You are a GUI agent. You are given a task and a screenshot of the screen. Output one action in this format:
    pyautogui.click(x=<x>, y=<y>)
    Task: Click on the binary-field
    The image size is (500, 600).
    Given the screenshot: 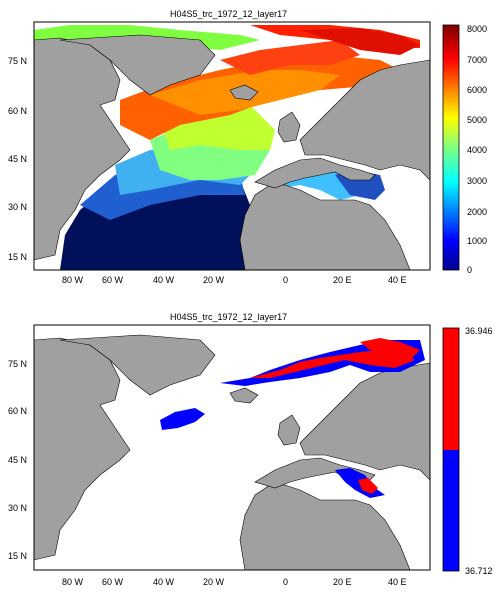 What is the action you would take?
    pyautogui.click(x=292, y=418)
    